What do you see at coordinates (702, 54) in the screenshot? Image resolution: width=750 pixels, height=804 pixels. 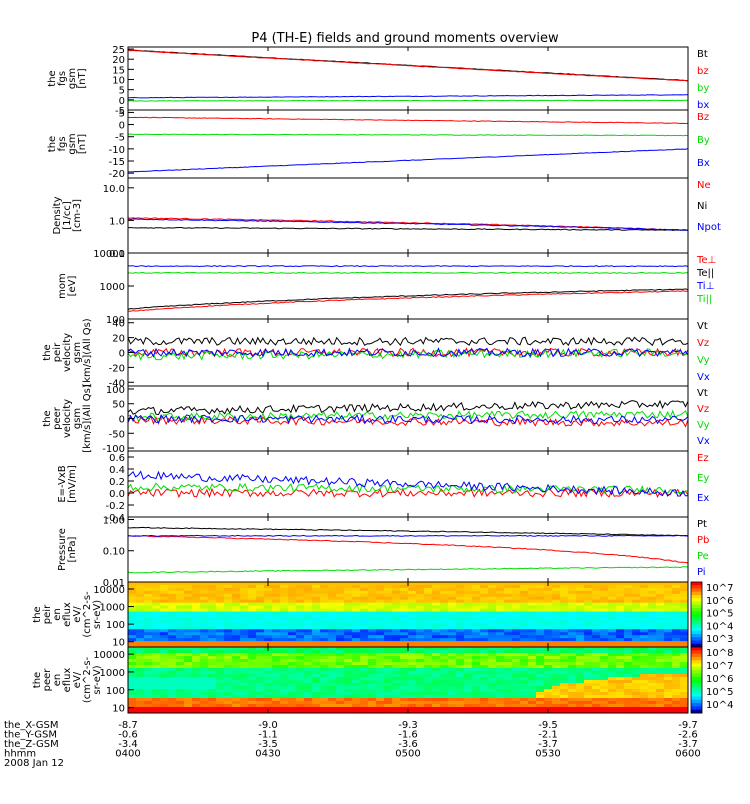 I see `legend-Bt: Bt` at bounding box center [702, 54].